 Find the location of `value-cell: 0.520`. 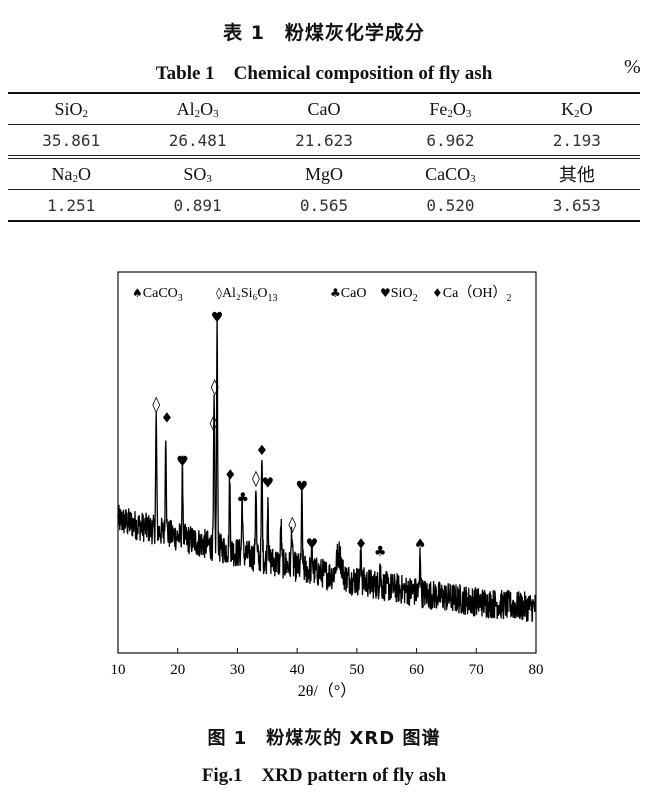

value-cell: 0.520 is located at coordinates (450, 205).